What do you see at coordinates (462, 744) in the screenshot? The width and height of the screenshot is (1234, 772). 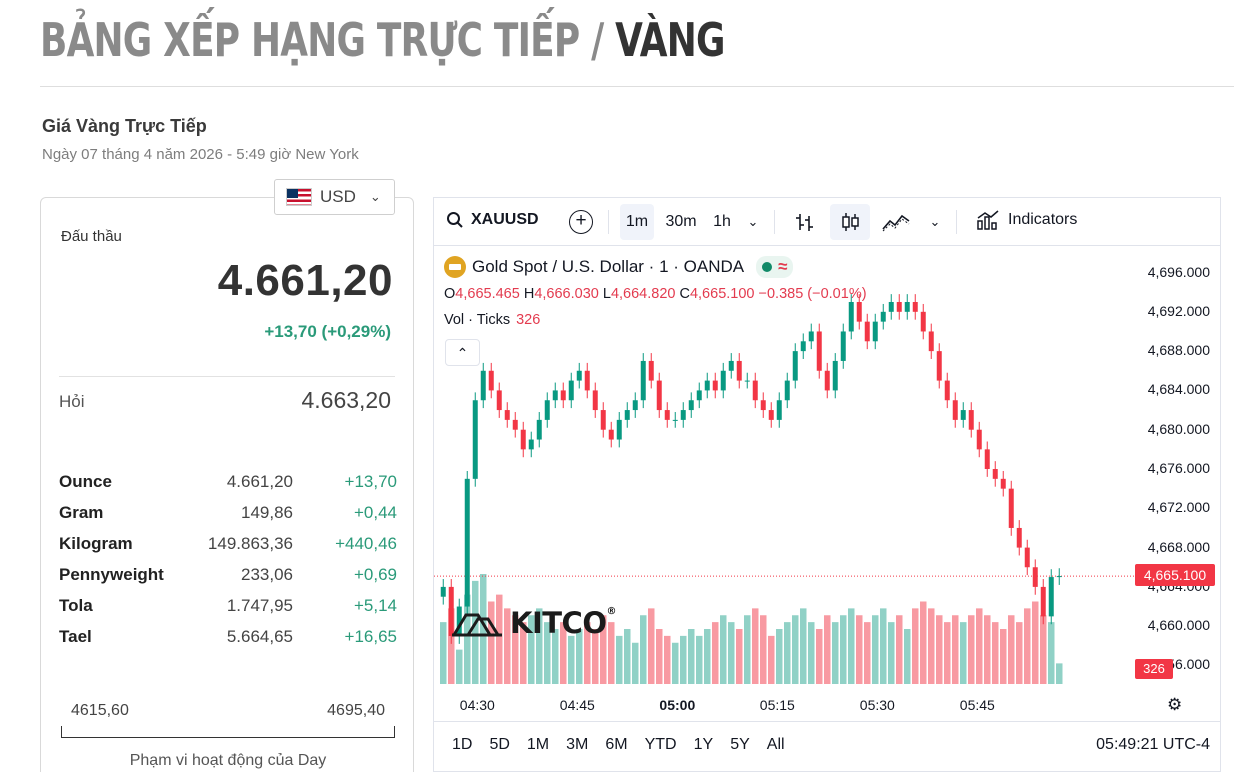 I see `range-1d-button: 1D` at bounding box center [462, 744].